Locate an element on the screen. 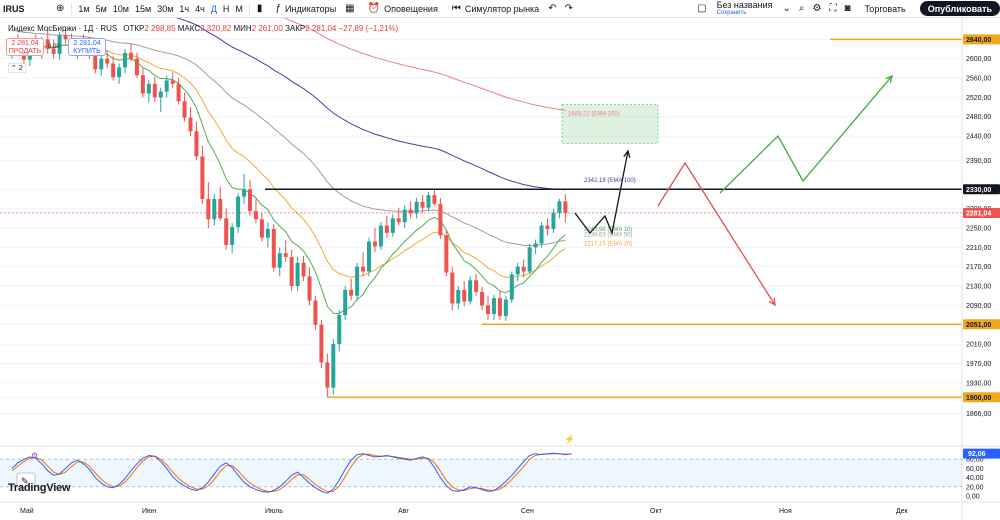 The width and height of the screenshot is (1000, 520). time-tick: Дек is located at coordinates (902, 511).